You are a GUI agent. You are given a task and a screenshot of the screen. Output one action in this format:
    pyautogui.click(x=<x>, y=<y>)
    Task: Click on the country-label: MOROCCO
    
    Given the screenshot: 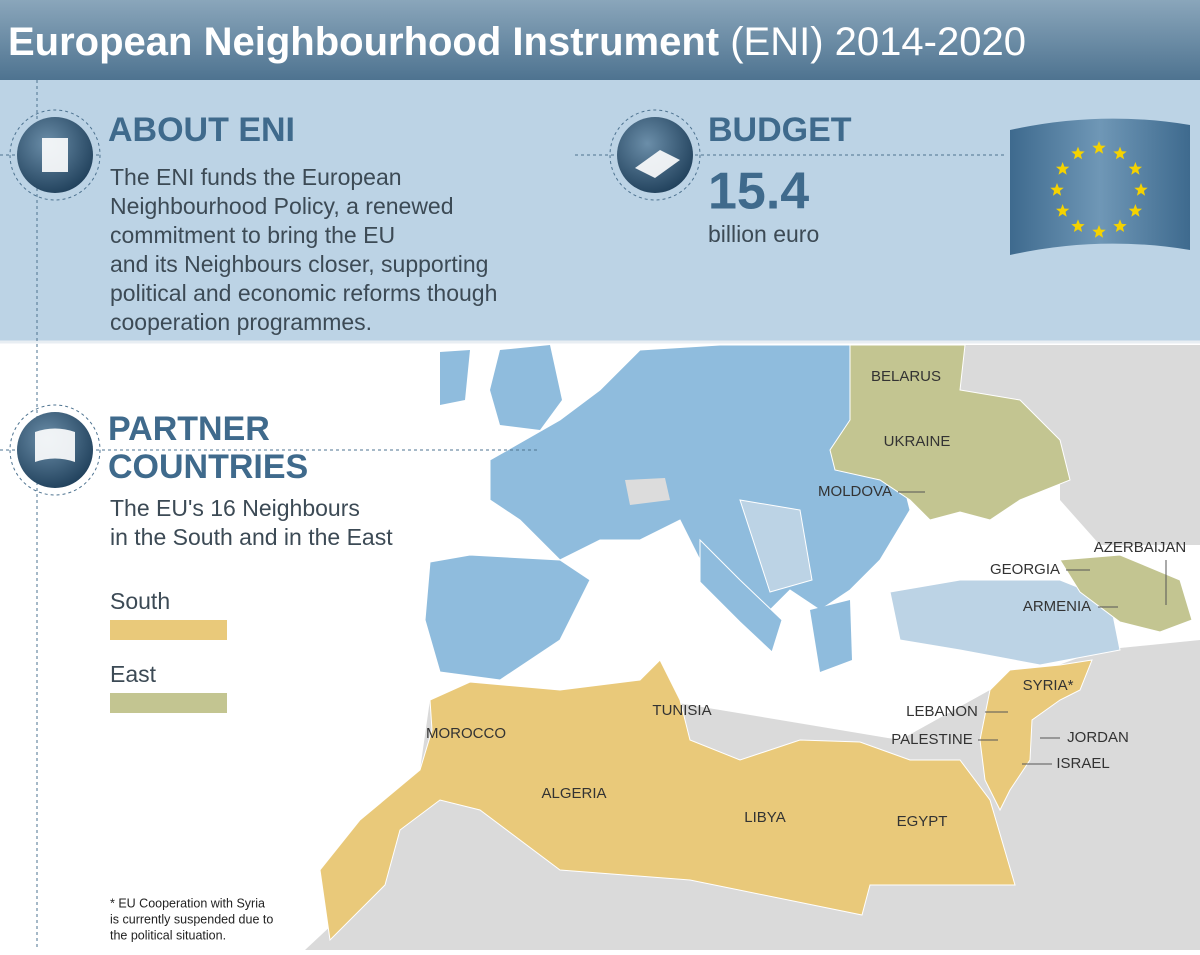 What is the action you would take?
    pyautogui.click(x=466, y=733)
    